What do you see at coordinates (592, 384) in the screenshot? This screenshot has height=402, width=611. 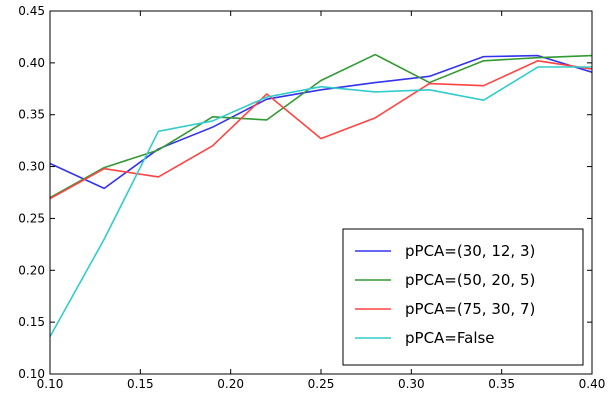 I see `x-tick-label: 0.40` at bounding box center [592, 384].